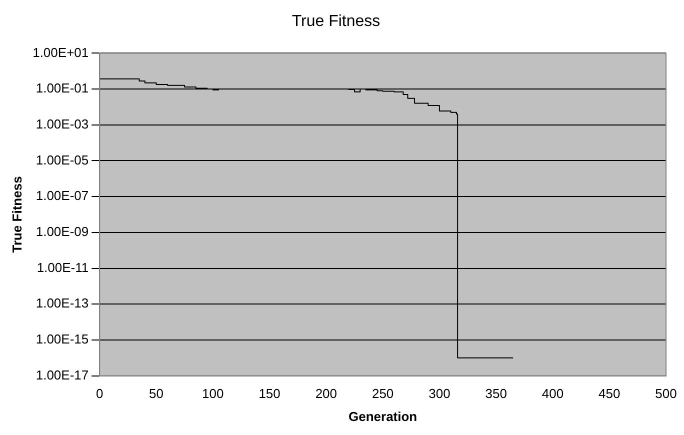 The width and height of the screenshot is (684, 435). What do you see at coordinates (553, 394) in the screenshot?
I see `x-tick-label: 400` at bounding box center [553, 394].